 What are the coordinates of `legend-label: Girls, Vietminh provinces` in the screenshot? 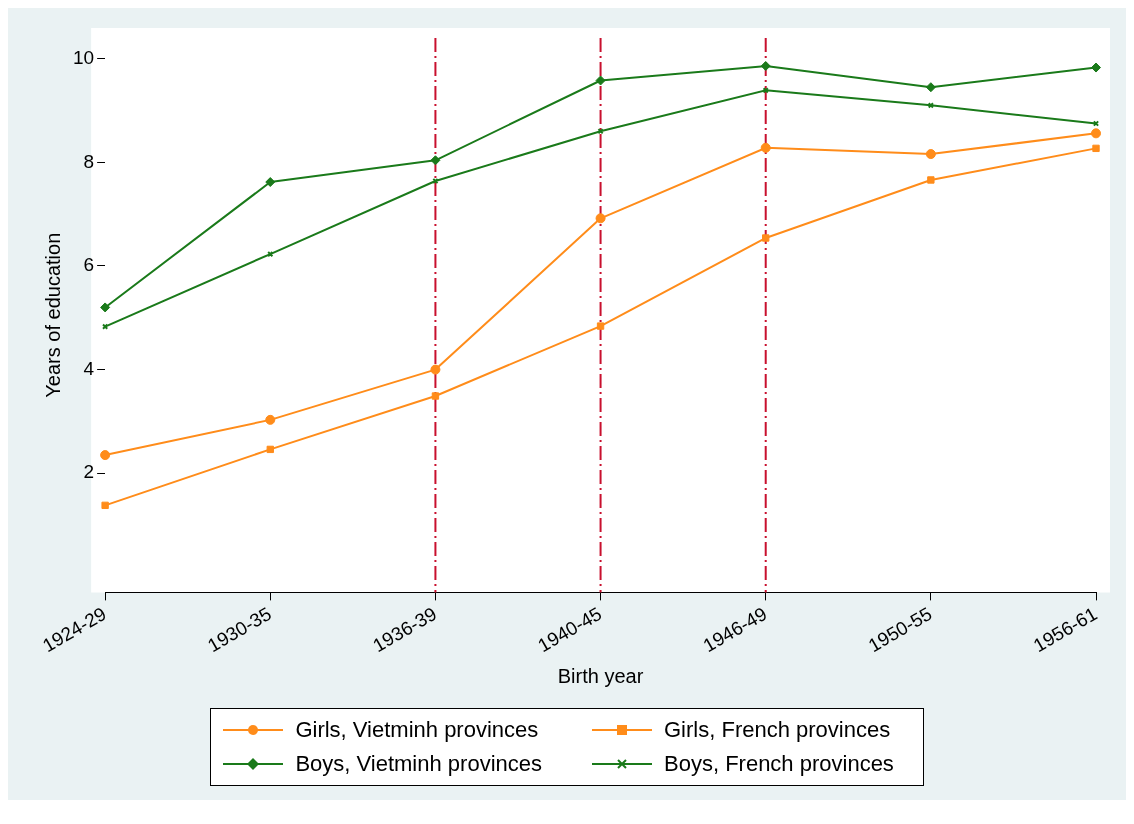 It's located at (417, 730).